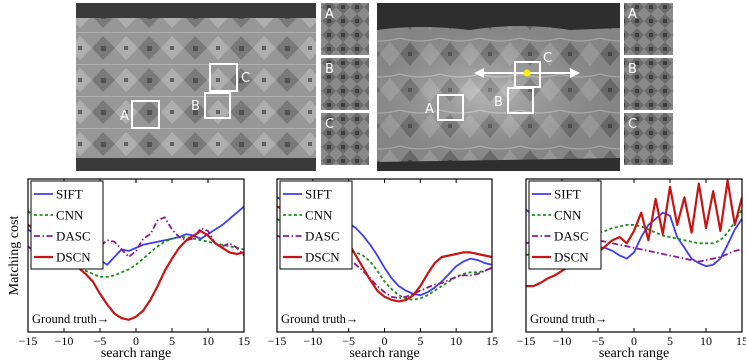 Image resolution: width=746 pixels, height=363 pixels. Describe the element at coordinates (345, 84) in the screenshot. I see `photo-1-crops: A B C` at that location.